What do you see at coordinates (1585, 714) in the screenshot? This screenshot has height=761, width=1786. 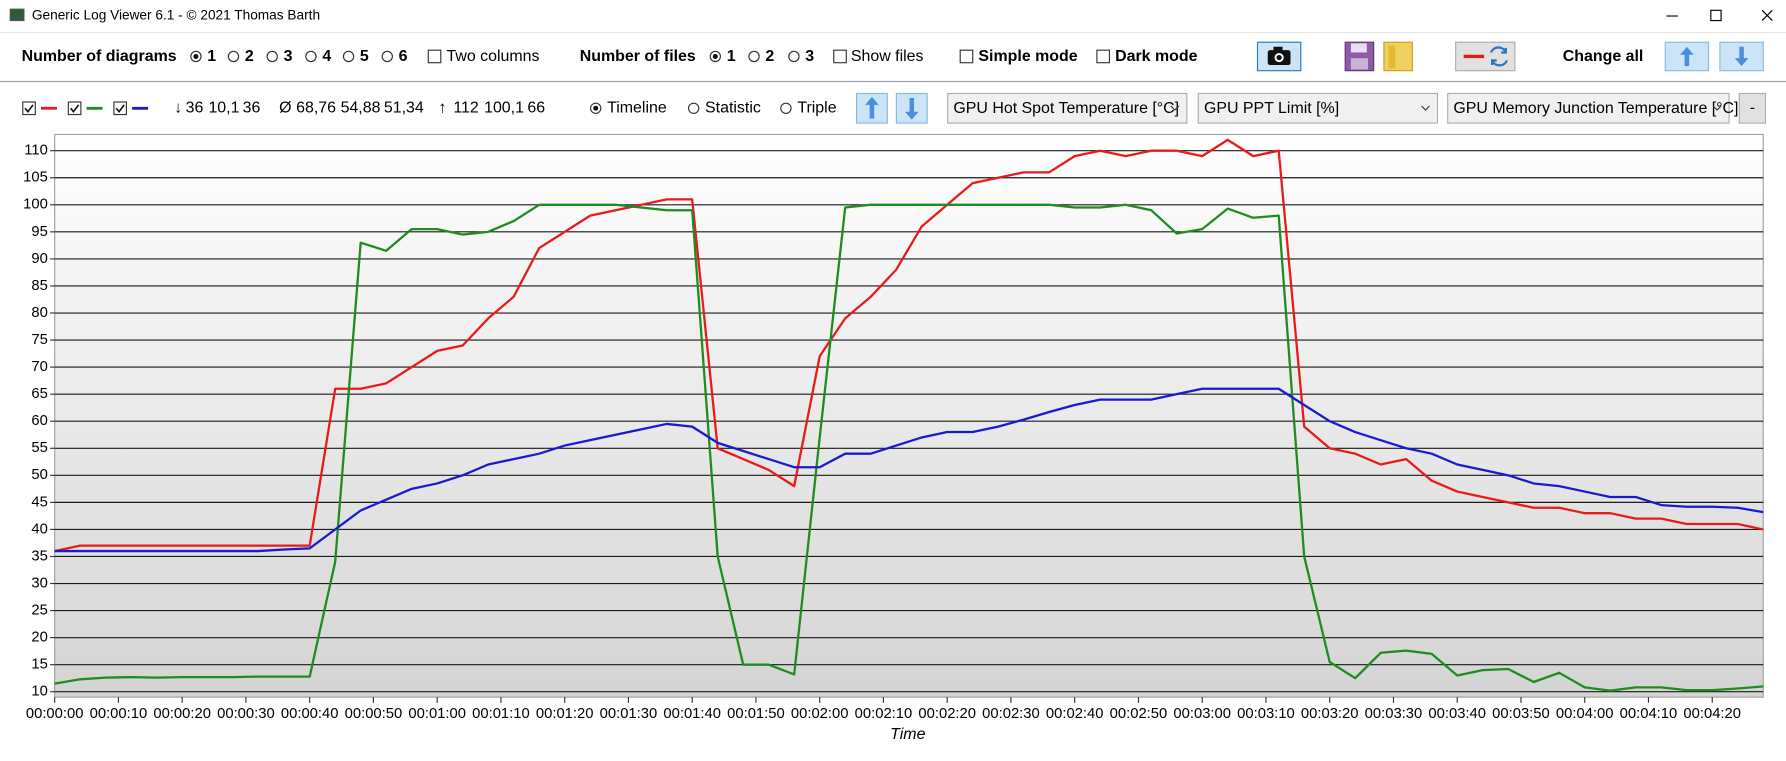 I see `x-tick-label: 00:04:00` at bounding box center [1585, 714].